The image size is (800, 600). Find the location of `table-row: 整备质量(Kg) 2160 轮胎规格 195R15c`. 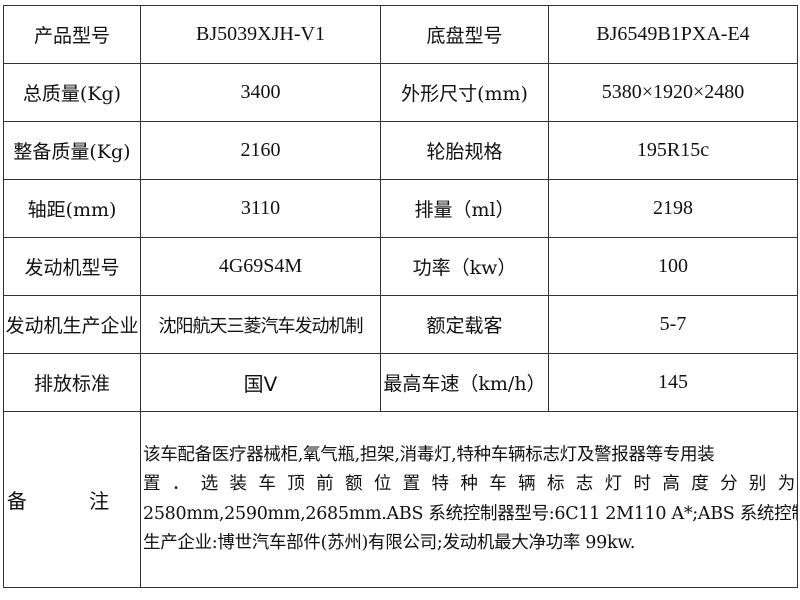

table-row: 整备质量(Kg) 2160 轮胎规格 195R15c is located at coordinates (400, 150).